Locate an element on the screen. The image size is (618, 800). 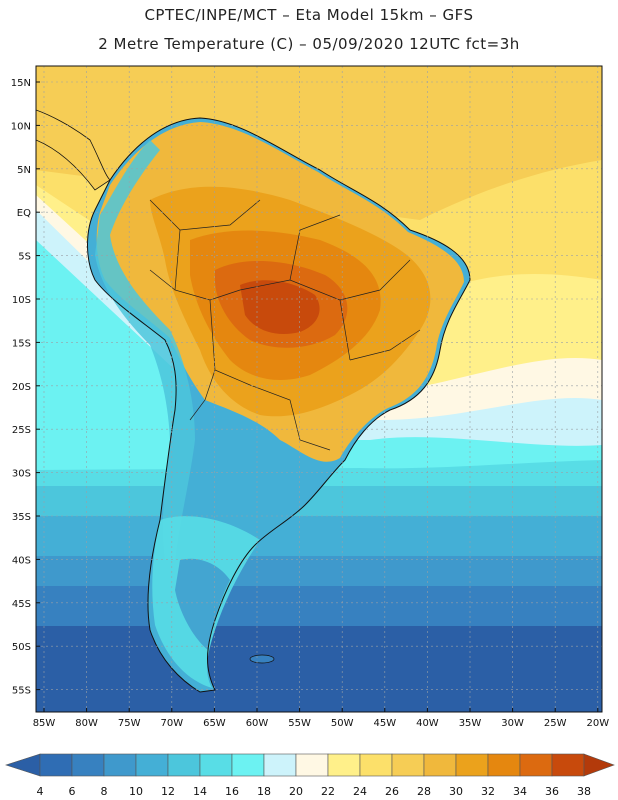
colorbar-label: 24 is located at coordinates (360, 791).